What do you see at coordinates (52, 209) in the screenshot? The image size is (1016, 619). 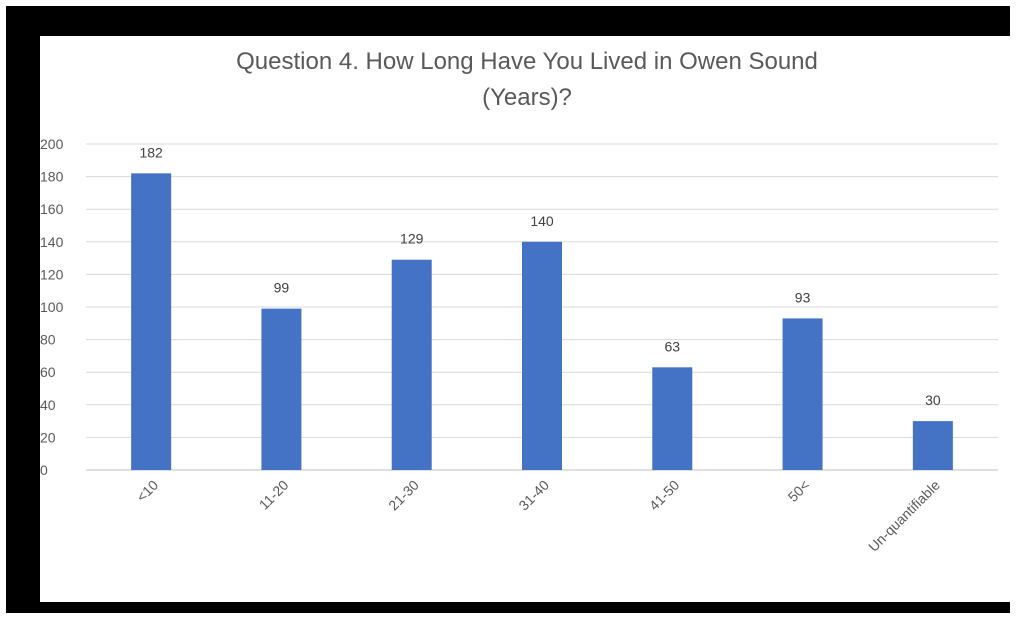 I see `y-tick-label: 160` at bounding box center [52, 209].